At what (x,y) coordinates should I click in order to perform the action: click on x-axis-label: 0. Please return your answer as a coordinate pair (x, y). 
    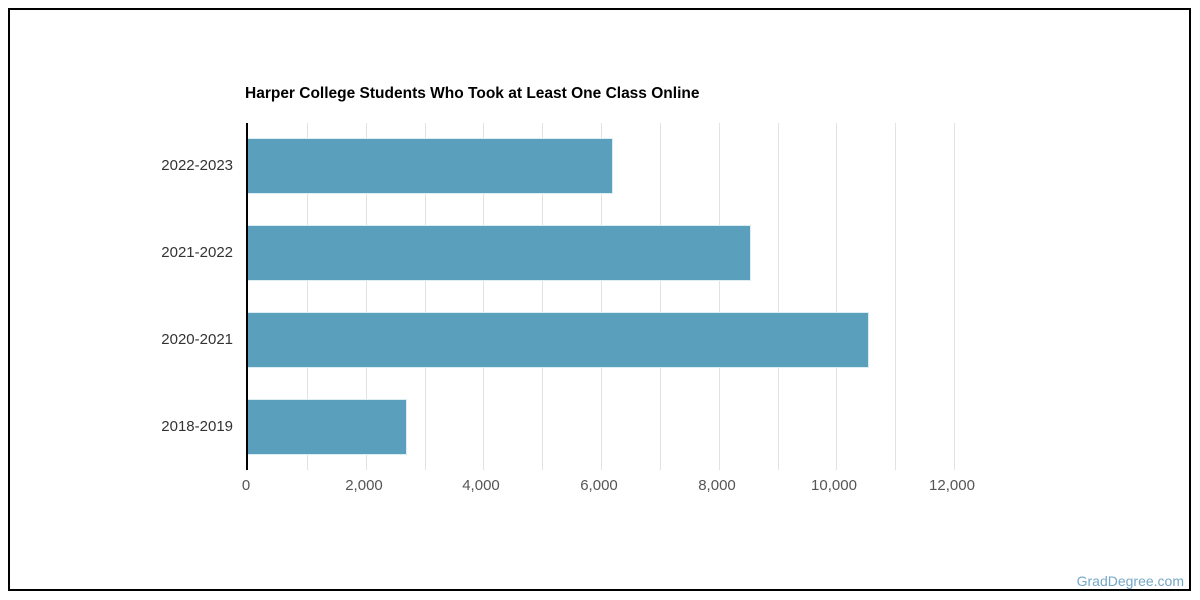
    Looking at the image, I should click on (246, 485).